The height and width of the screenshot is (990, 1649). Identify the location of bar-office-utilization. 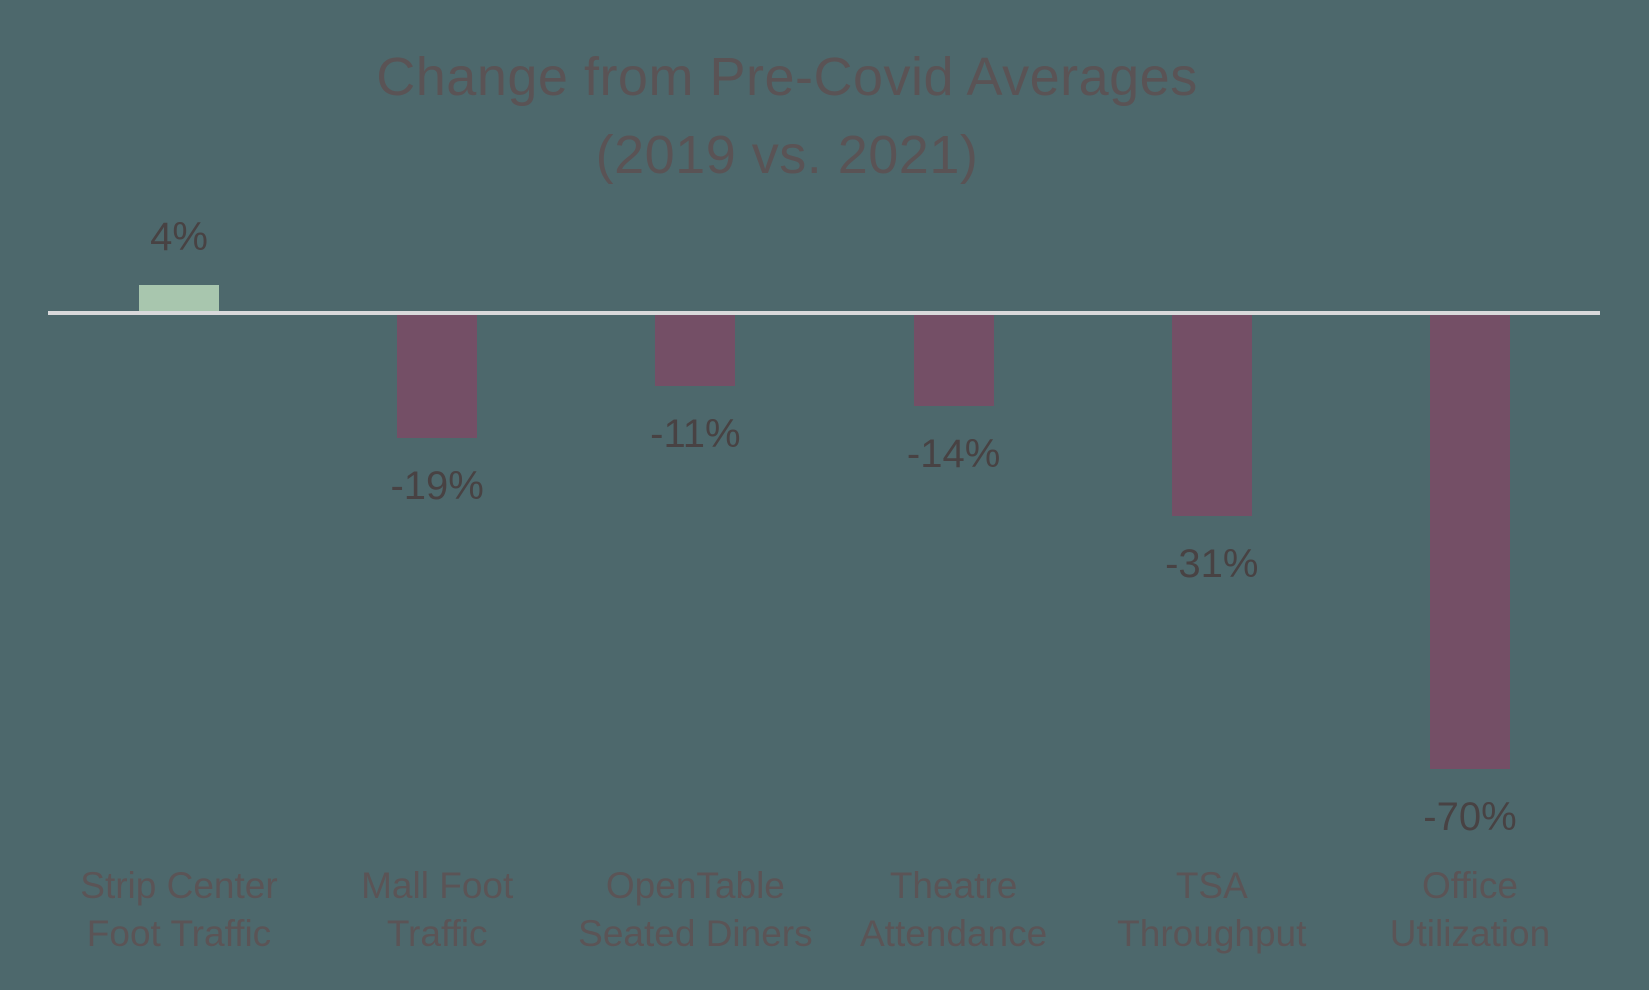
(1470, 542).